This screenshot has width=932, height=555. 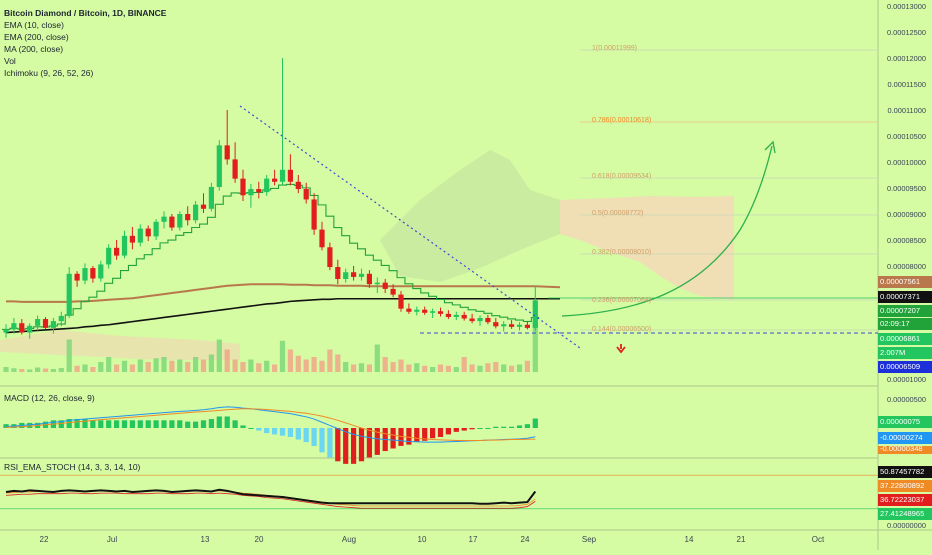 What do you see at coordinates (905, 450) in the screenshot?
I see `macd-signal-tag: -0.00000348` at bounding box center [905, 450].